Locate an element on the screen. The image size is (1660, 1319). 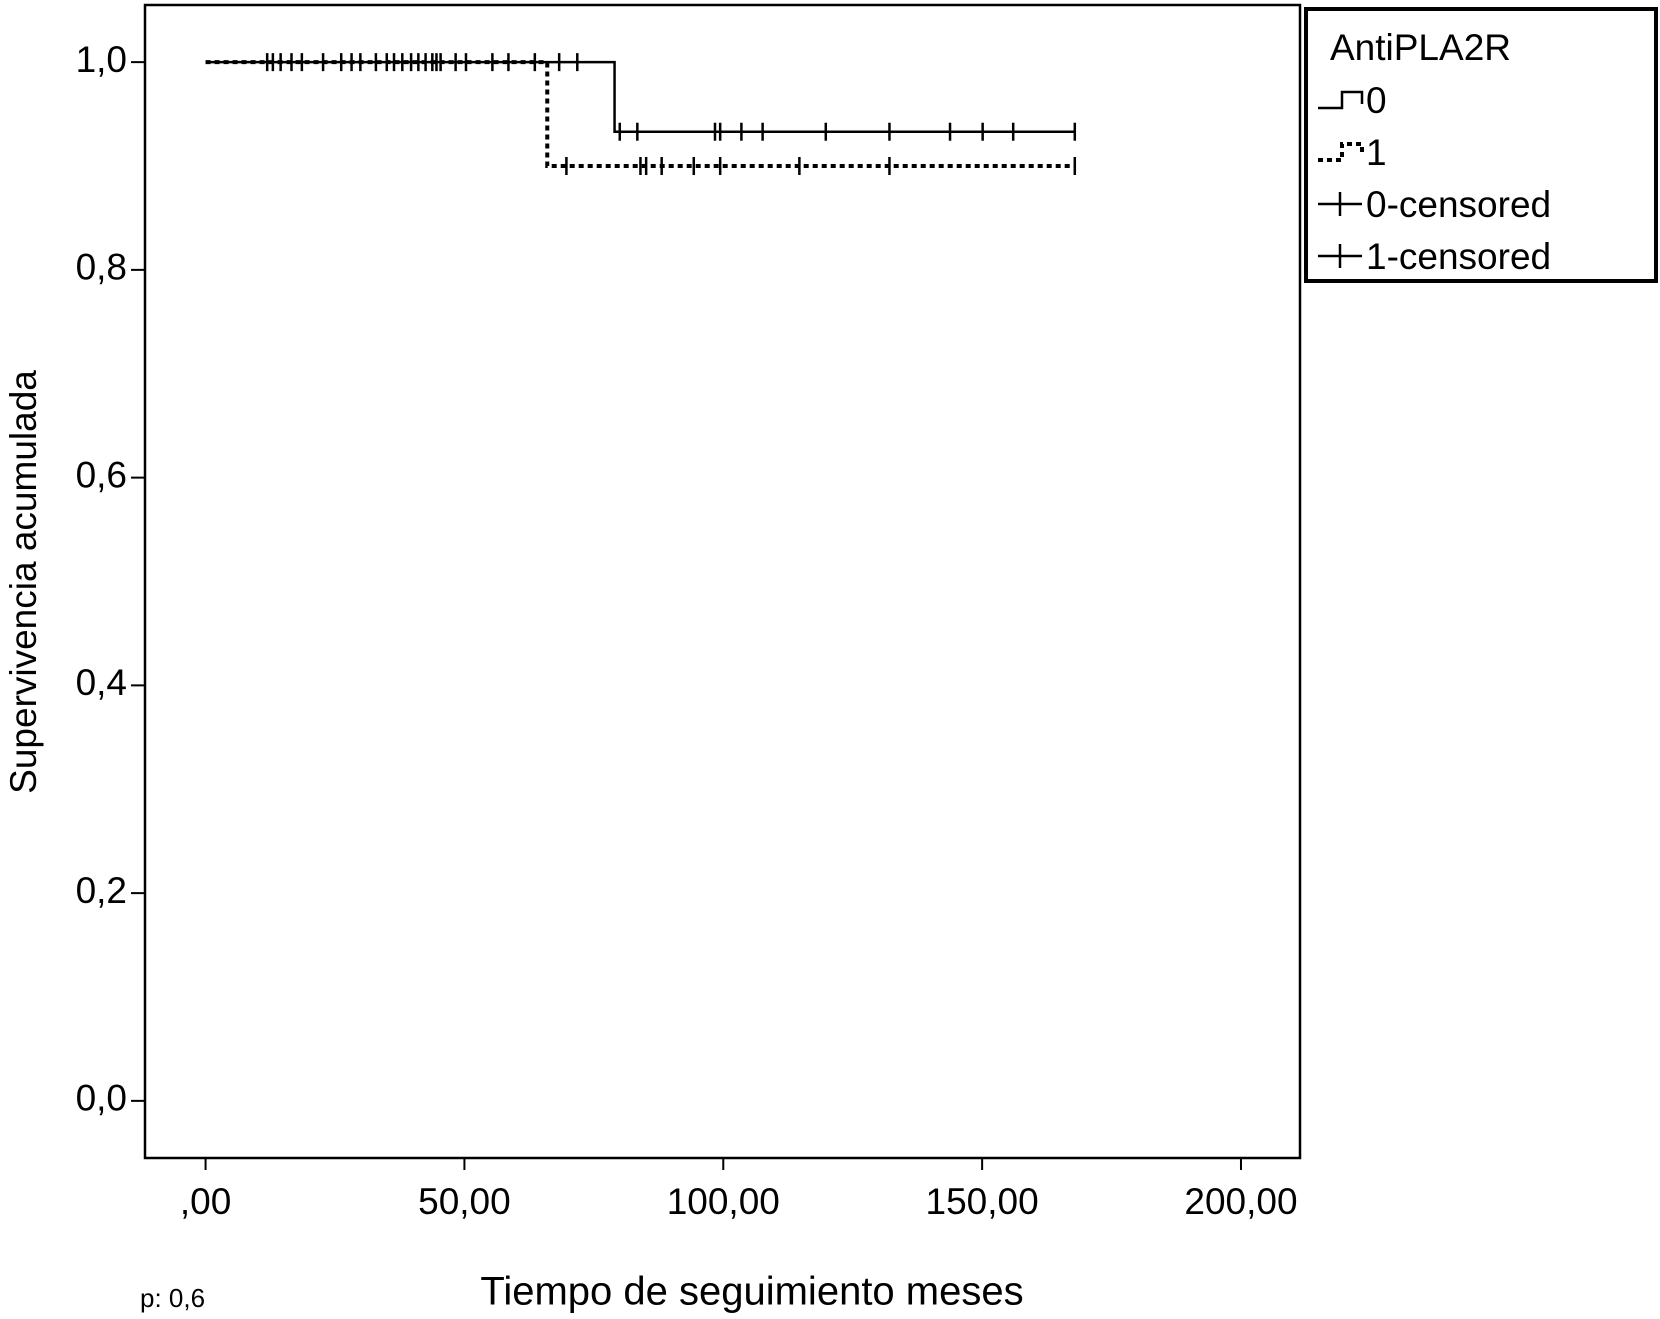
legend-title: AntiPLA2R is located at coordinates (1420, 47).